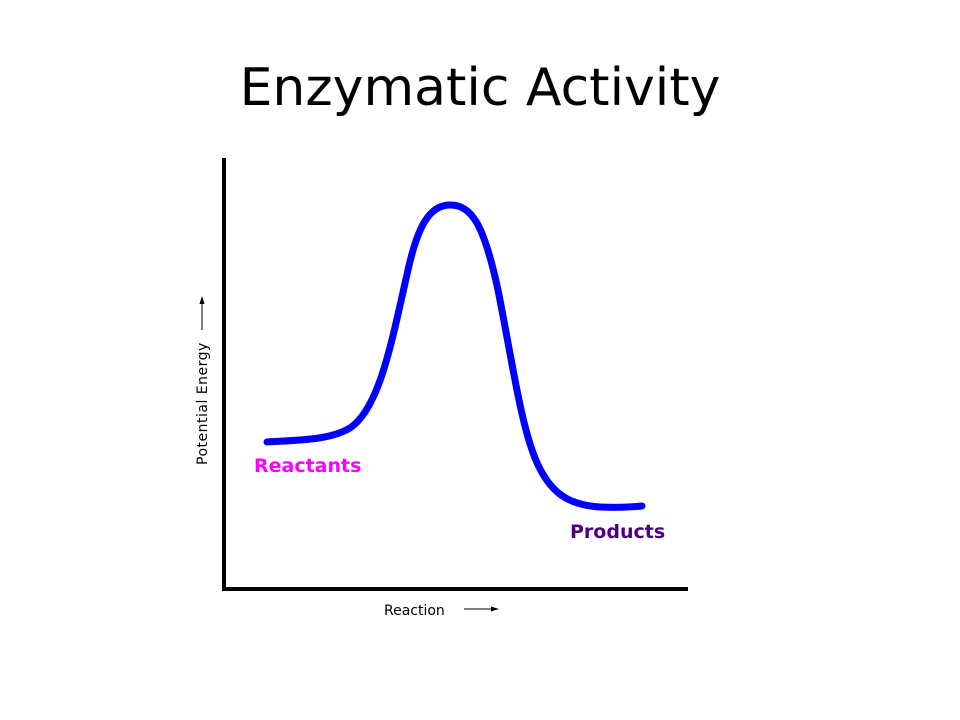  I want to click on y-axis-label: Potential Energy, so click(203, 403).